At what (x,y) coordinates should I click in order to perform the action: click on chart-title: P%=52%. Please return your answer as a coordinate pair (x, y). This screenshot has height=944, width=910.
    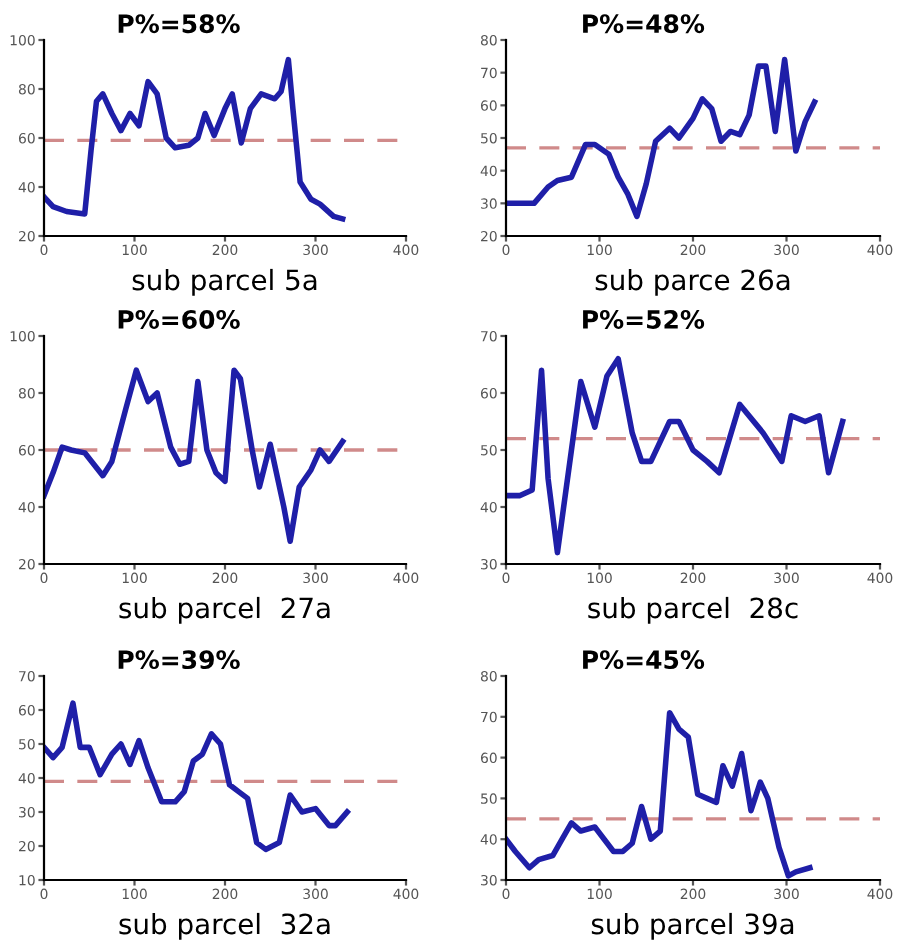
    Looking at the image, I should click on (644, 319).